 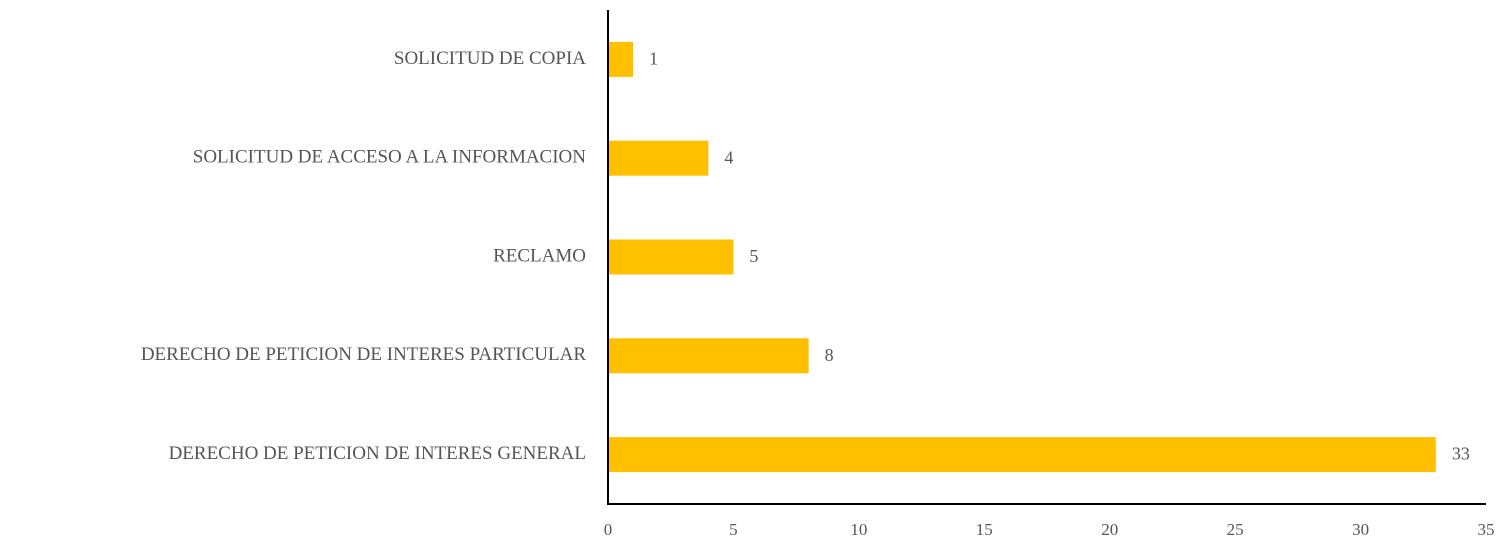 I want to click on x-tick-label: 25, so click(x=1235, y=529).